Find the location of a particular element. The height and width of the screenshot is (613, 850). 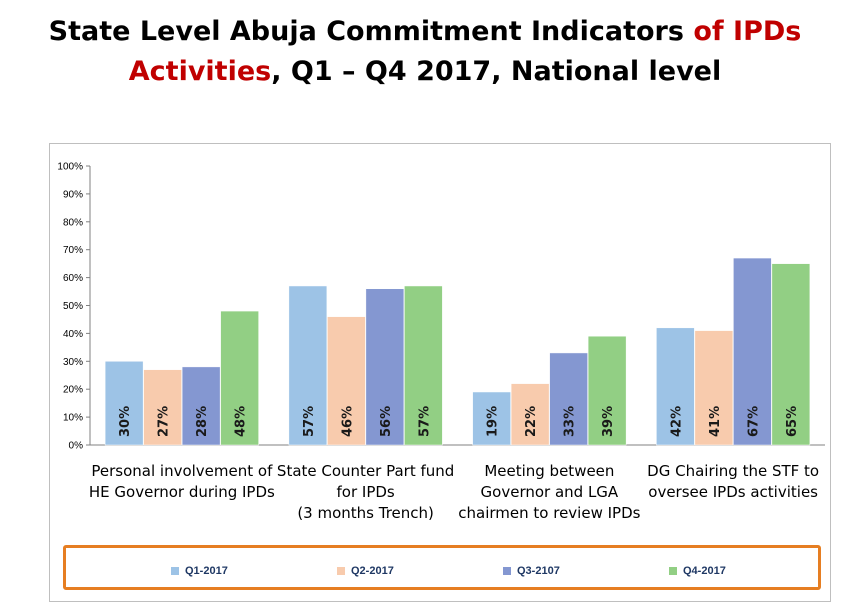

data-label: 42% is located at coordinates (676, 421).